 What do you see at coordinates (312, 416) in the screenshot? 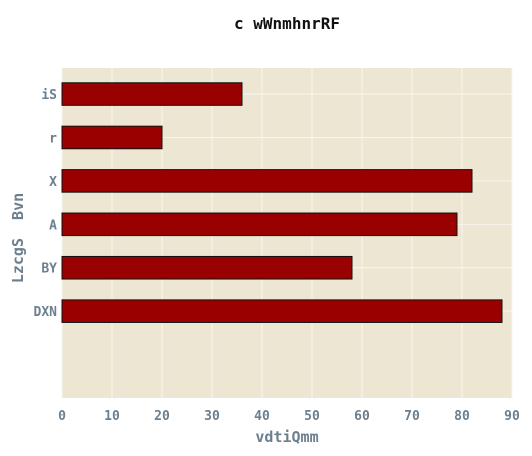
I see `x-tick-label: 50` at bounding box center [312, 416].